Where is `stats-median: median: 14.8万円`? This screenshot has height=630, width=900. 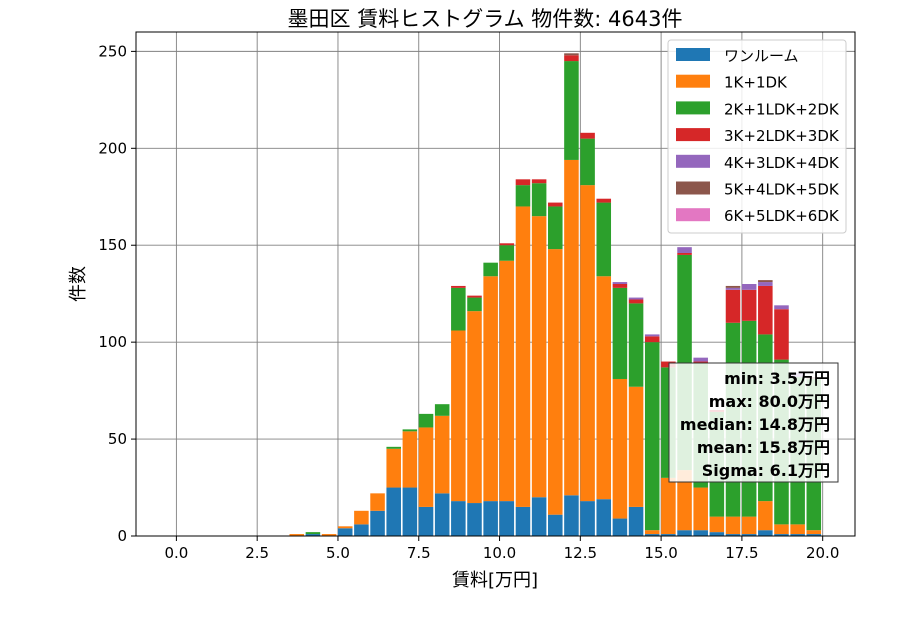
stats-median: median: 14.8万円 is located at coordinates (755, 424).